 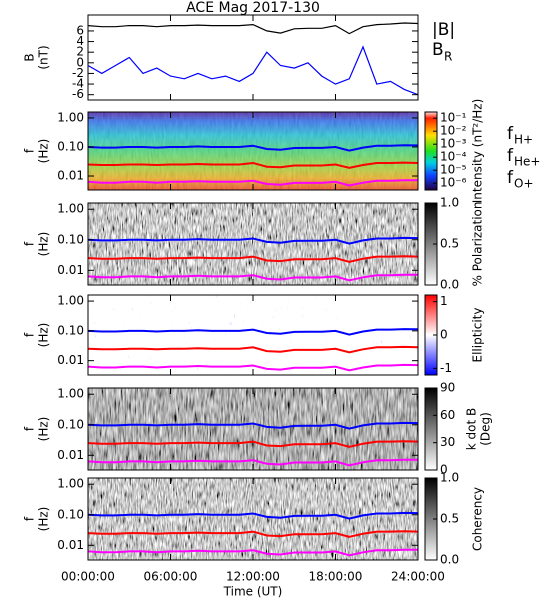 I want to click on colorbar-label: Coherency, so click(x=478, y=519).